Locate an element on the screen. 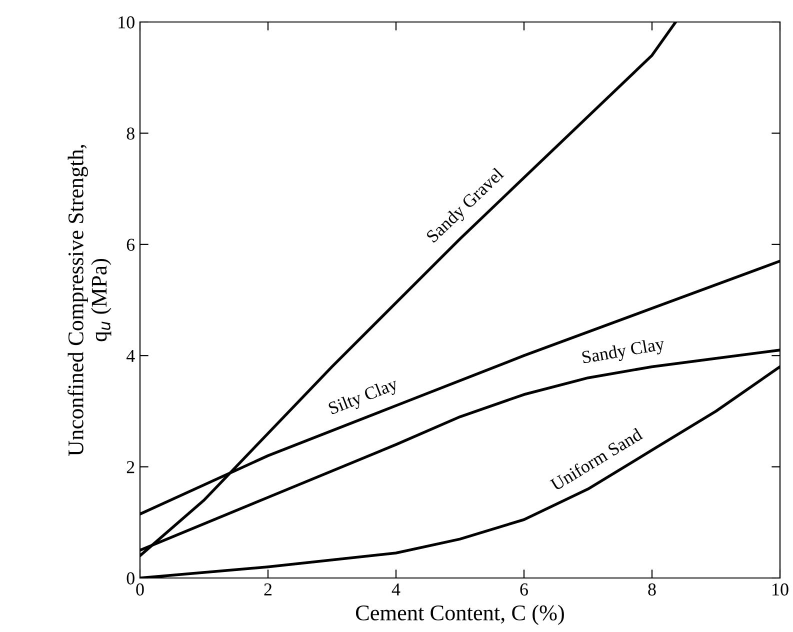 Image resolution: width=793 pixels, height=632 pixels. x-tick-label: 0 is located at coordinates (140, 589).